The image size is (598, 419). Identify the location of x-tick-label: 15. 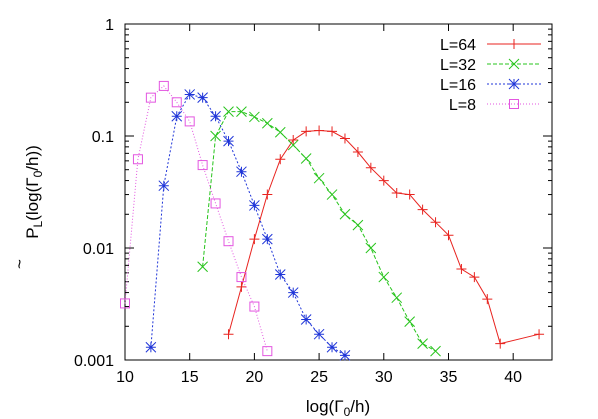
(190, 377).